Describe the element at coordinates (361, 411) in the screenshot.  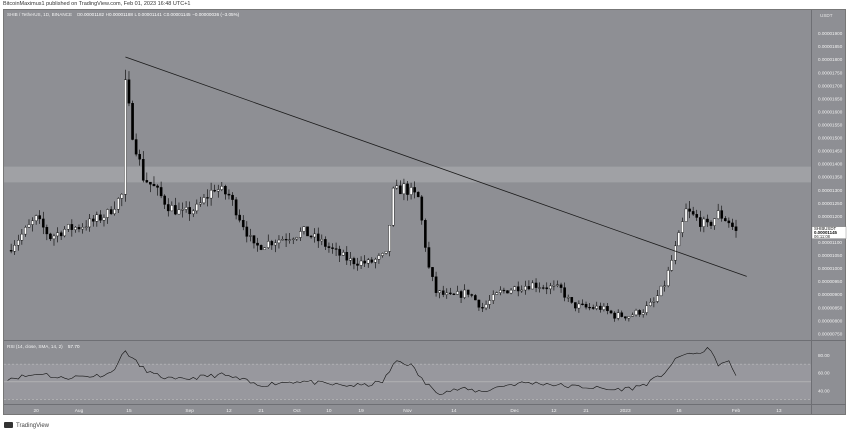
I see `time-tick-label: 19` at that location.